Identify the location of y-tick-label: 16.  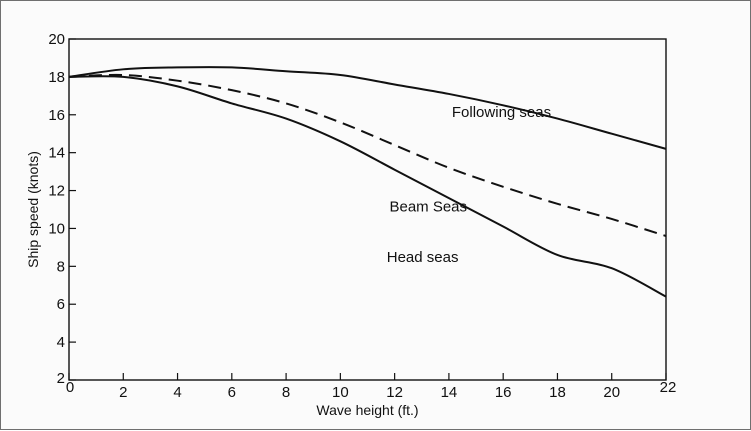
(56, 115).